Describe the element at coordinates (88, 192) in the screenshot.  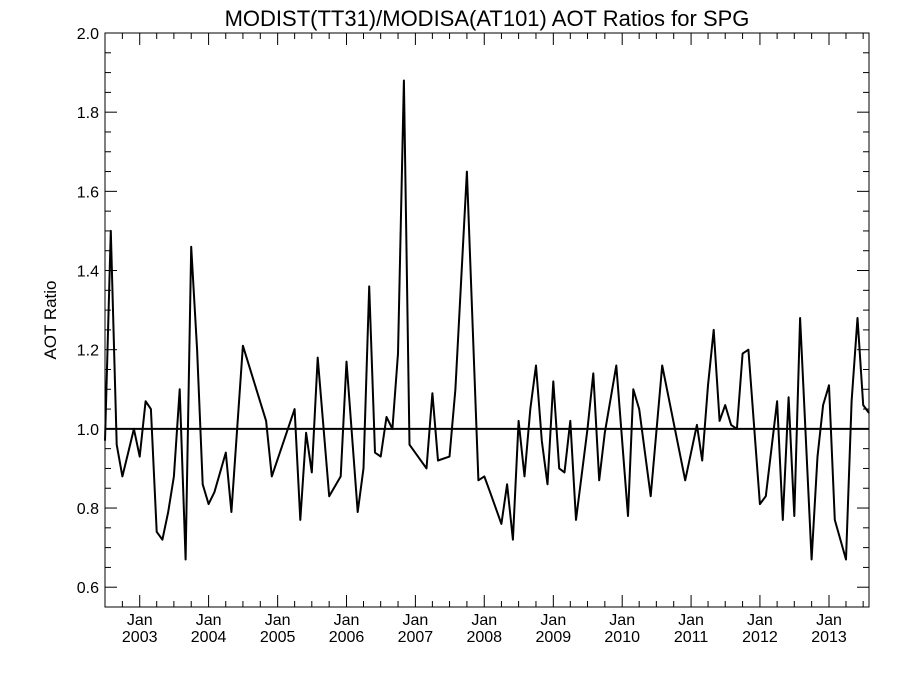
I see `y-tick-label: 1.6` at that location.